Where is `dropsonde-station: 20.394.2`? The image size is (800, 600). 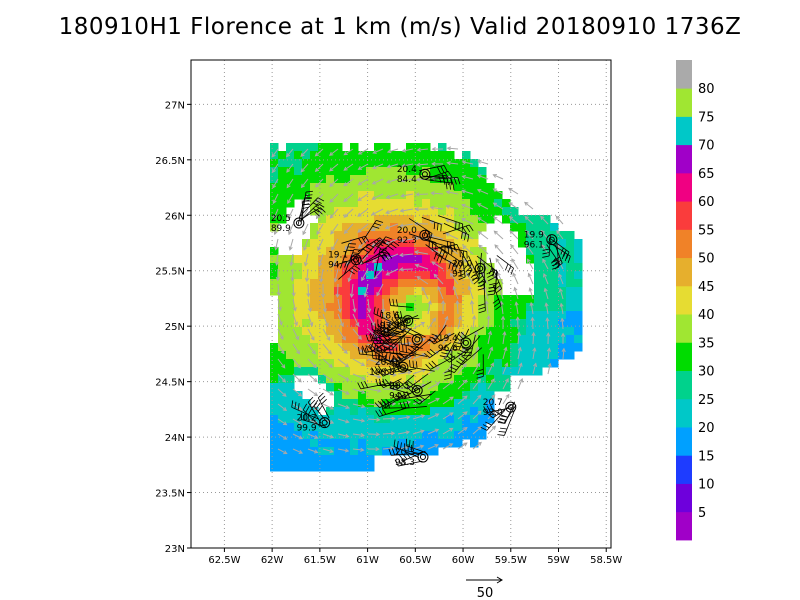 dropsonde-station: 20.394.2 is located at coordinates (405, 388).